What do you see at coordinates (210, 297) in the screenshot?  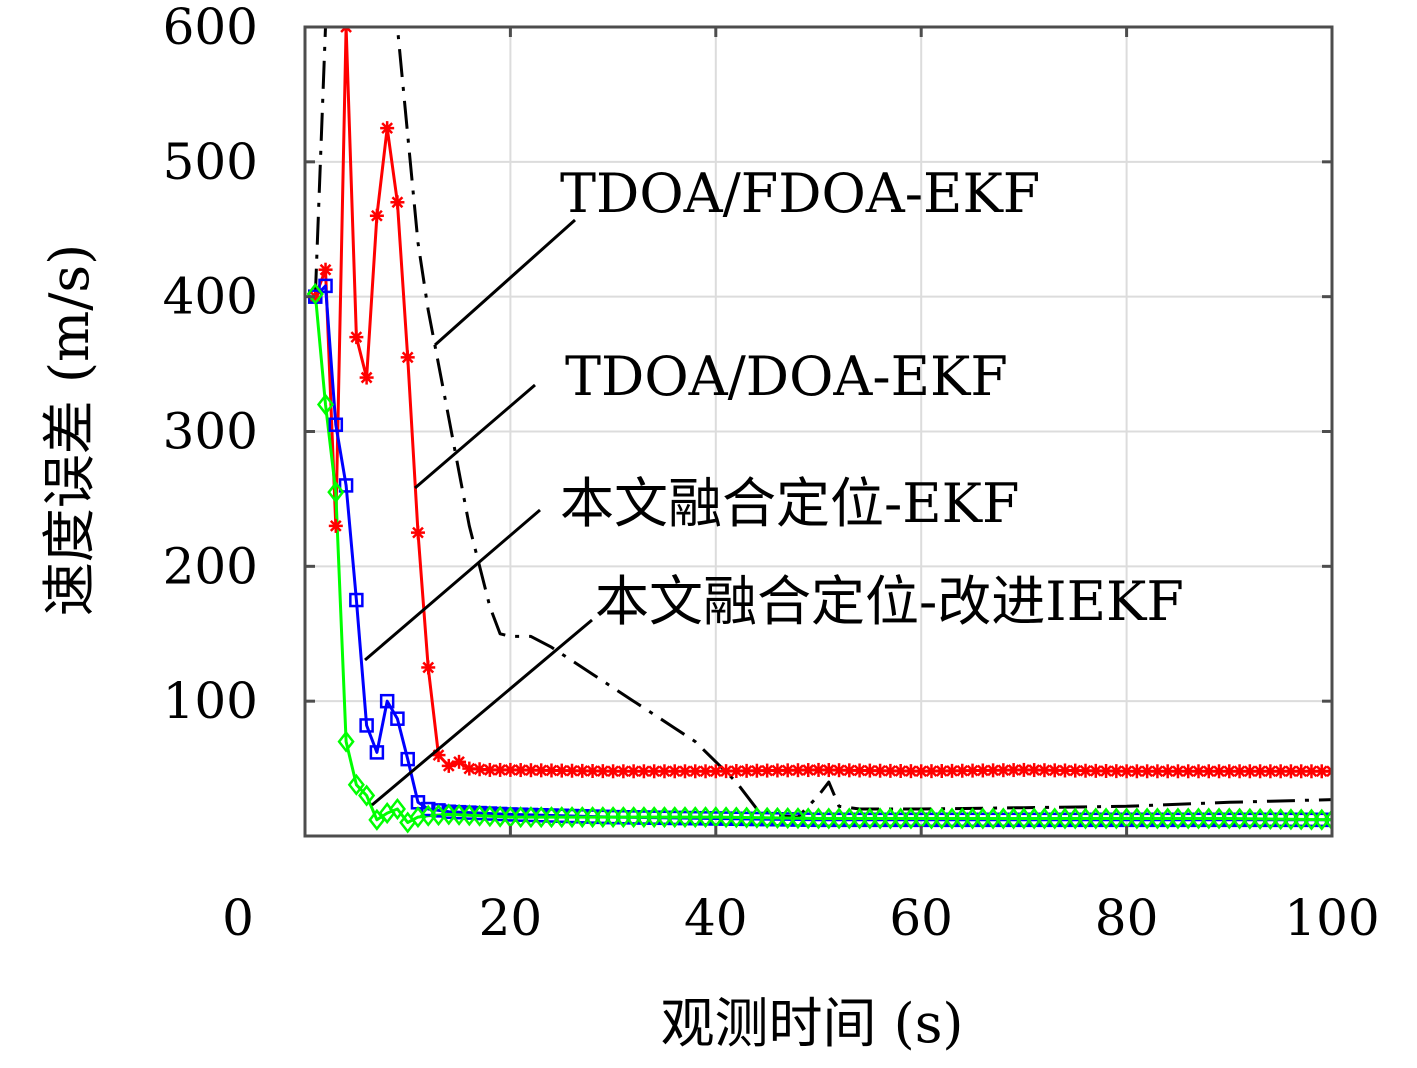 I see `y-tick-label: 400` at bounding box center [210, 297].